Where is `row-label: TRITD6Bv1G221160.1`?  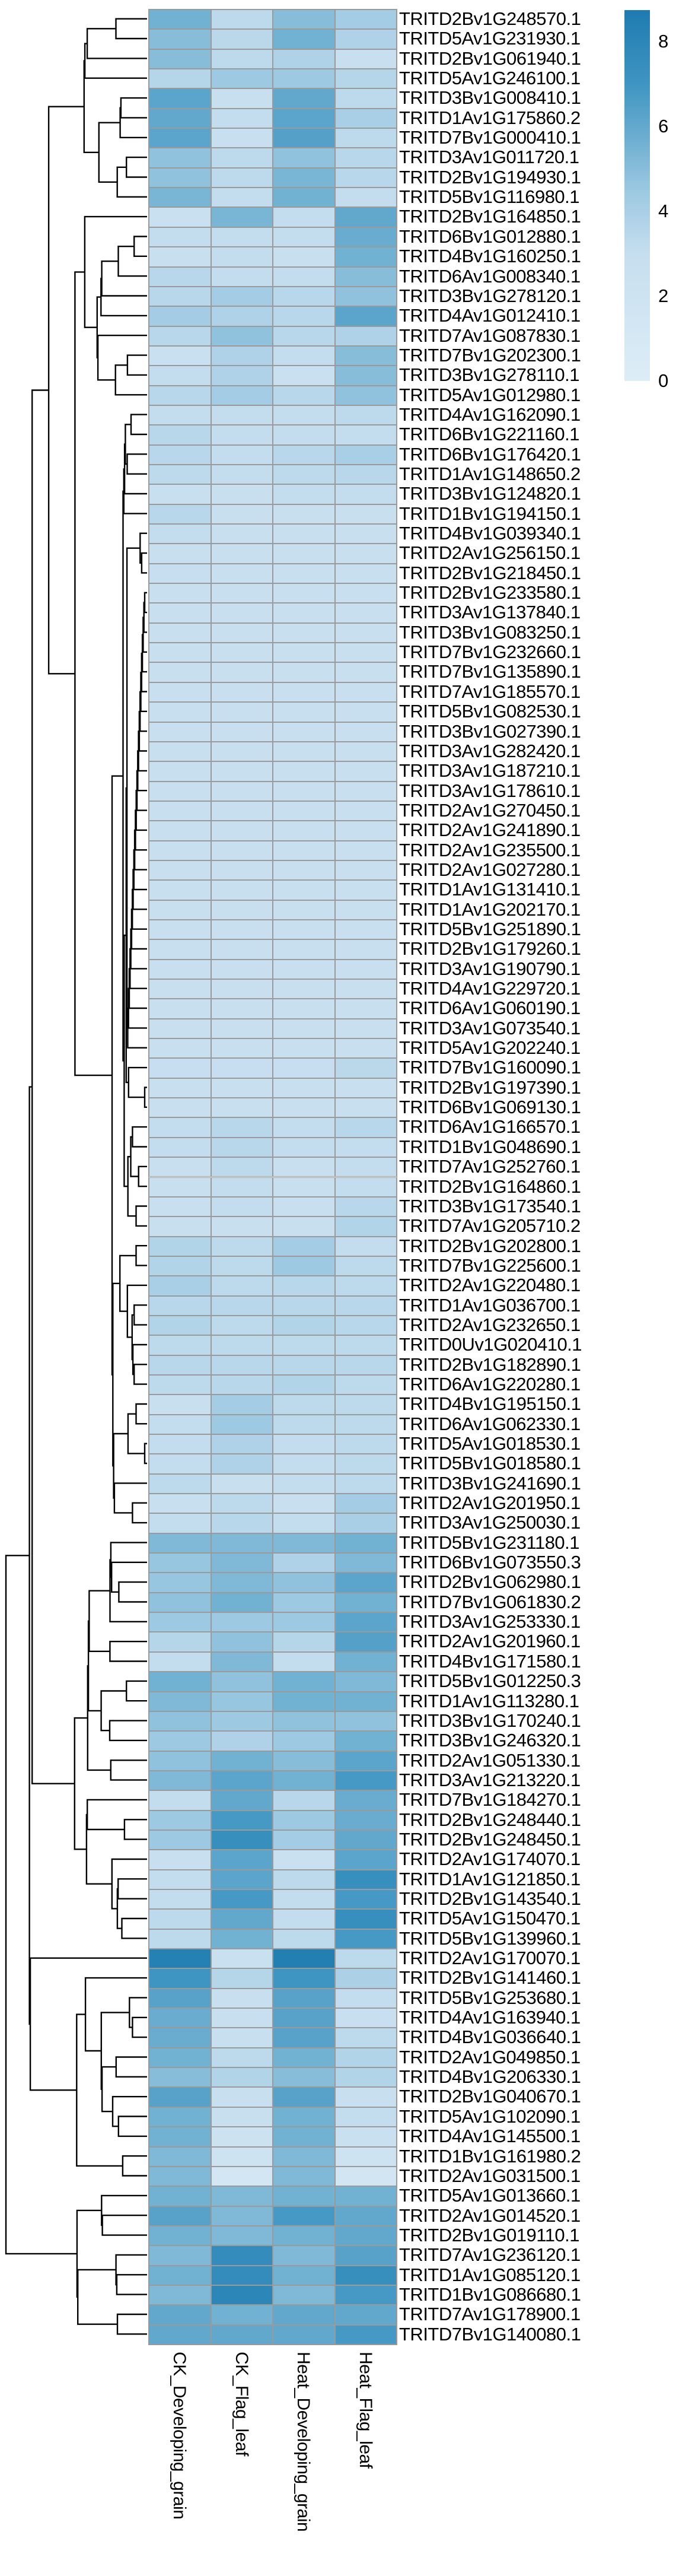
row-label: TRITD6Bv1G221160.1 is located at coordinates (489, 434).